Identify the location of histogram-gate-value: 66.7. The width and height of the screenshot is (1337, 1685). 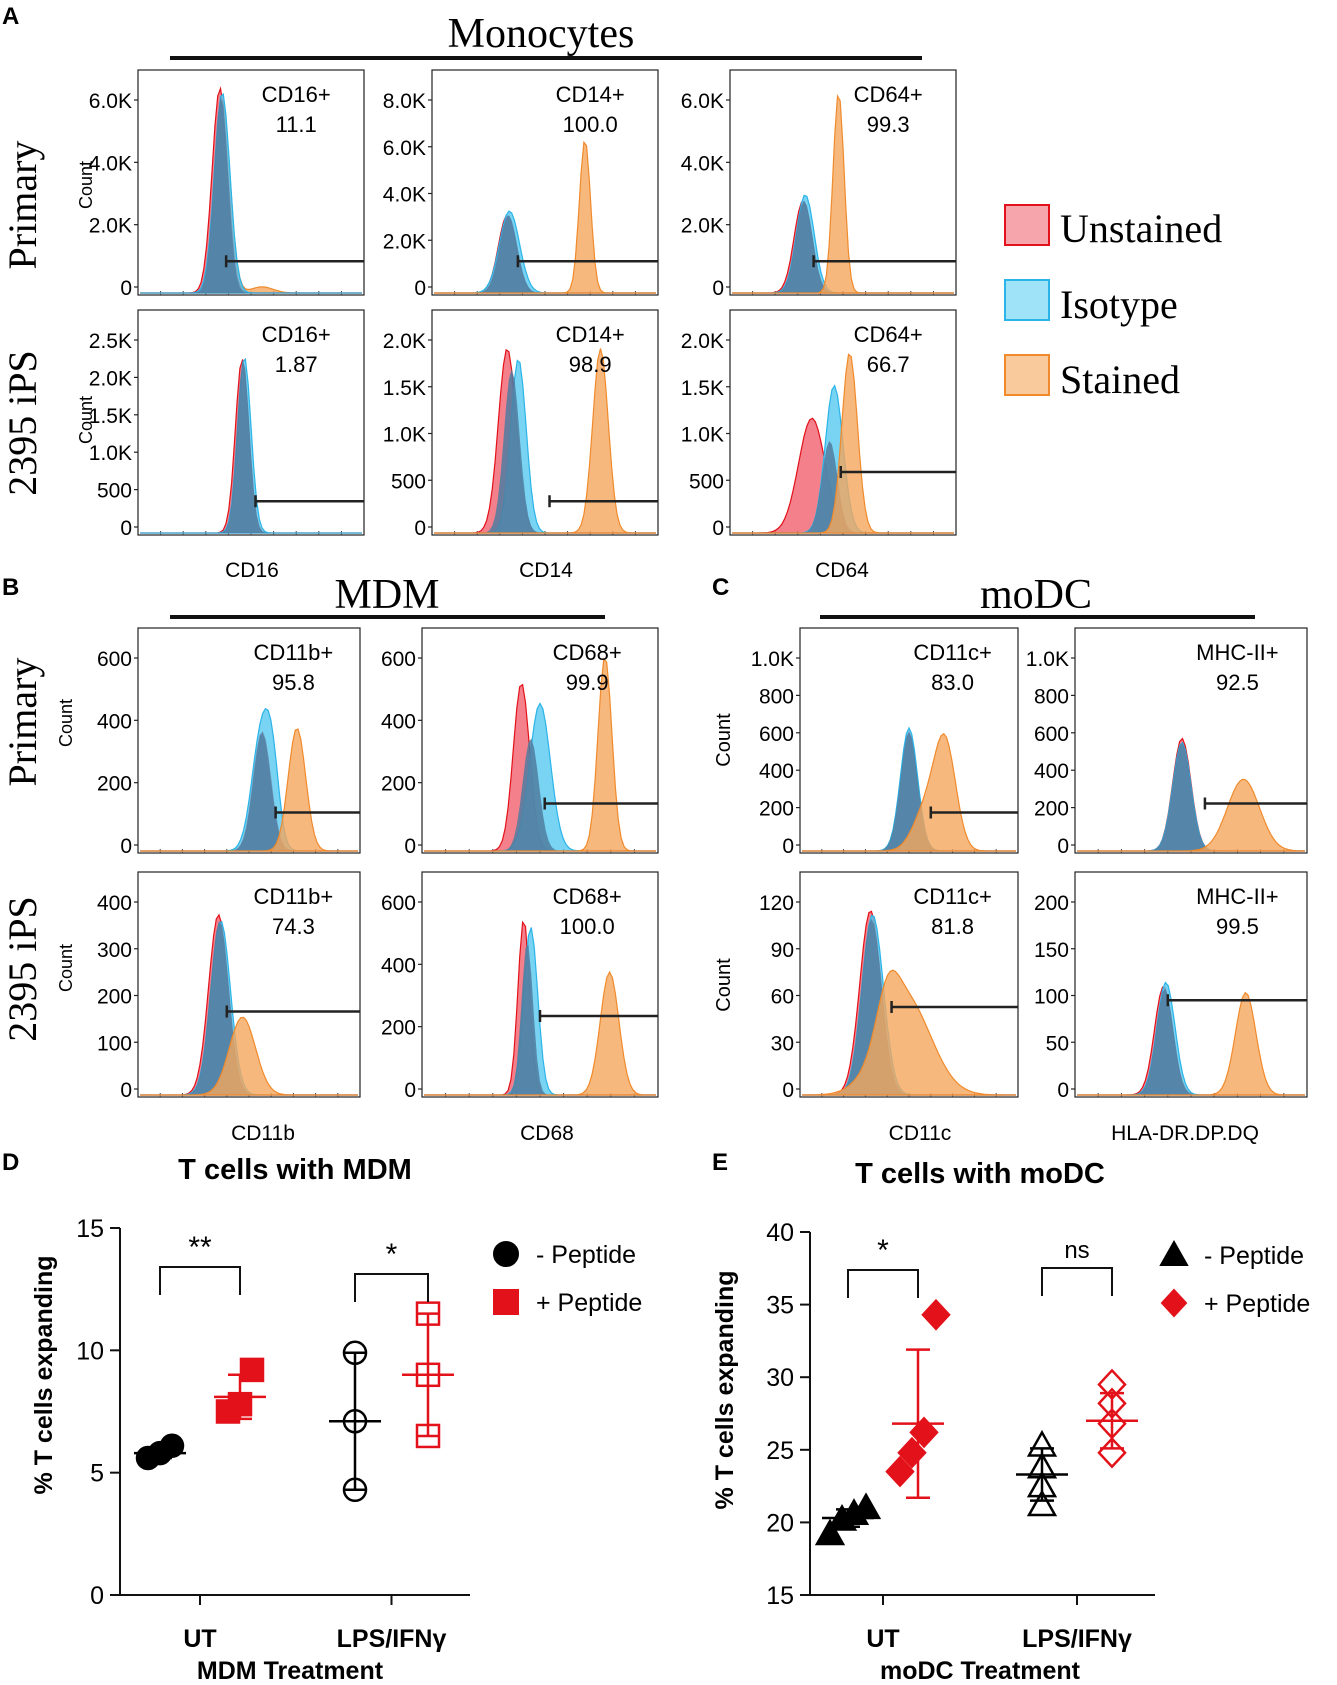
(888, 364).